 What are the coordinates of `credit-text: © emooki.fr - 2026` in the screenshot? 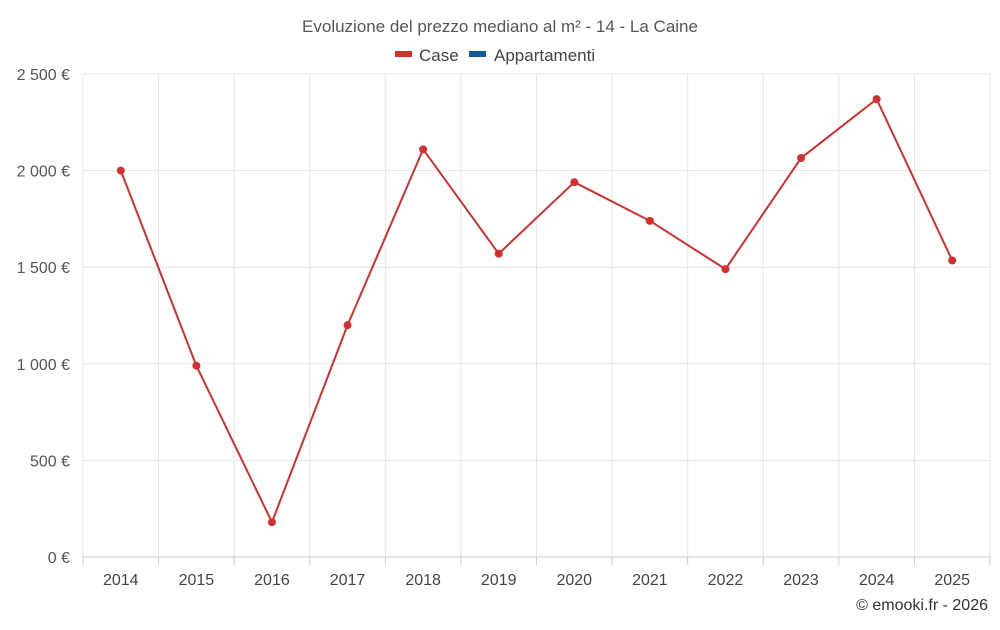 It's located at (922, 605).